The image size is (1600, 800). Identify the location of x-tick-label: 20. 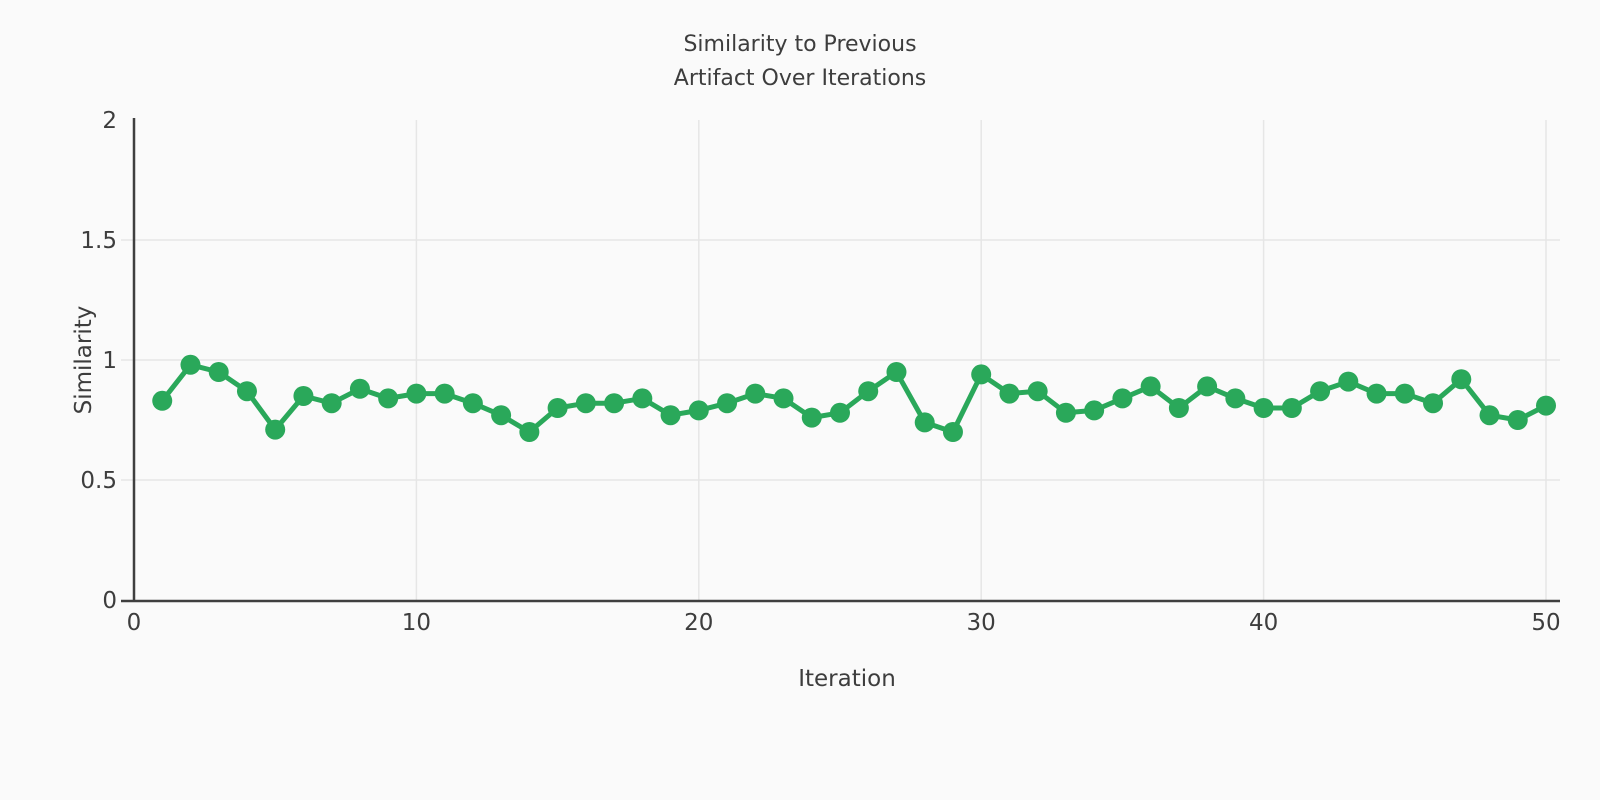
(698, 623).